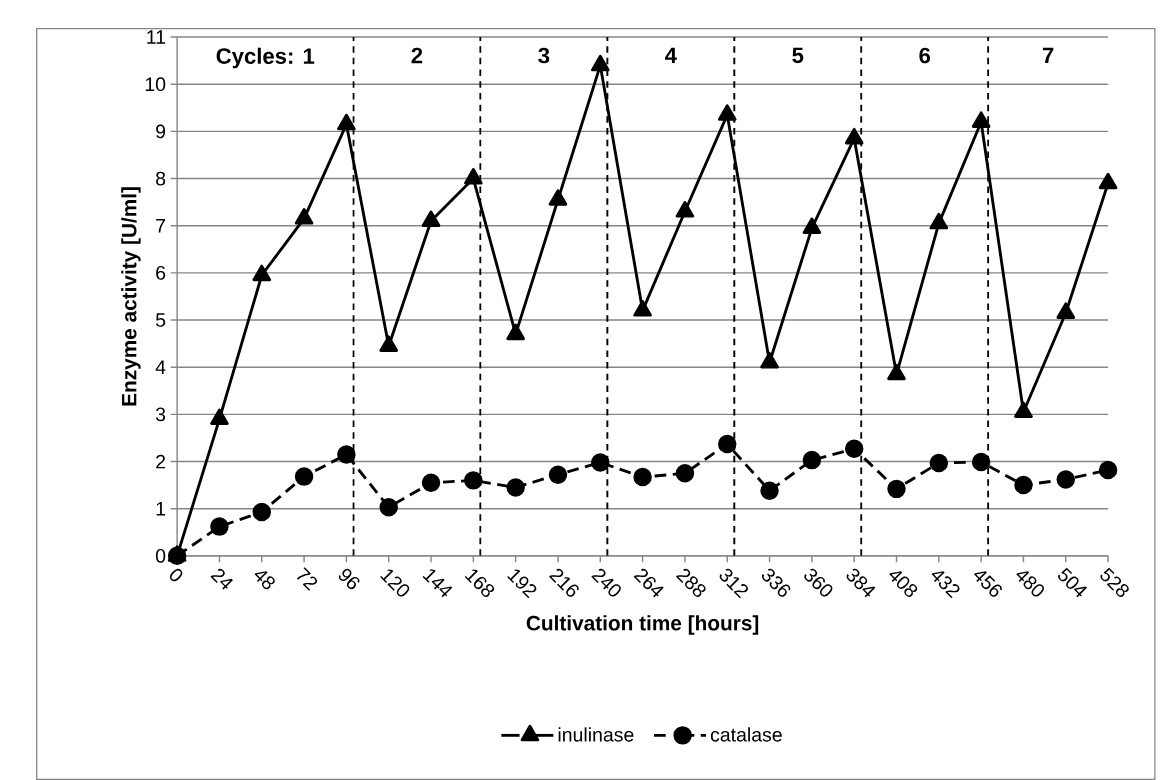 This screenshot has height=780, width=1163. I want to click on x-tick-label: 24, so click(221, 579).